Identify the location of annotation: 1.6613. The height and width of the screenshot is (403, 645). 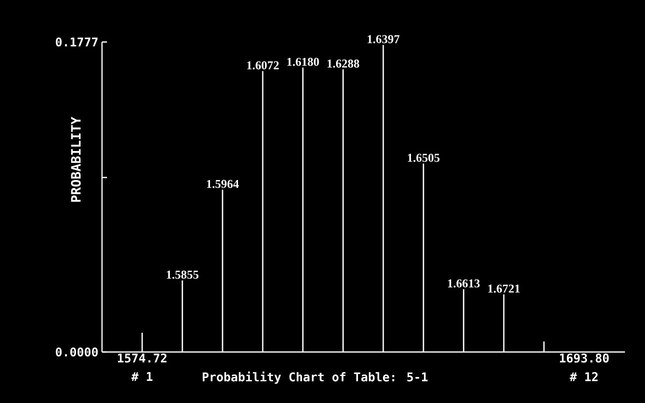
(464, 283).